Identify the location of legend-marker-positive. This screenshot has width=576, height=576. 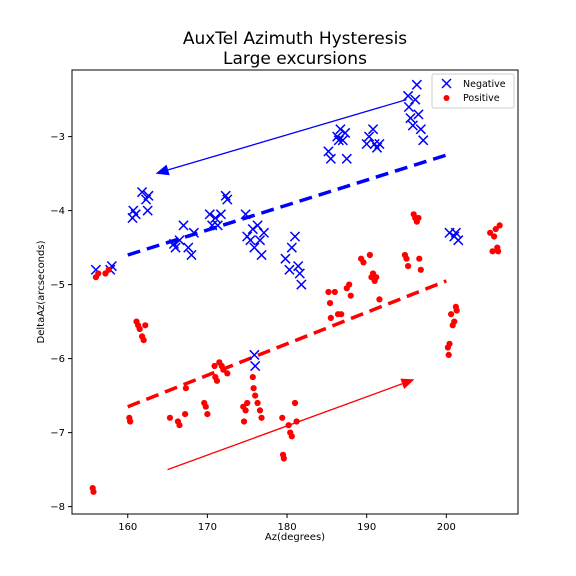
(446, 98).